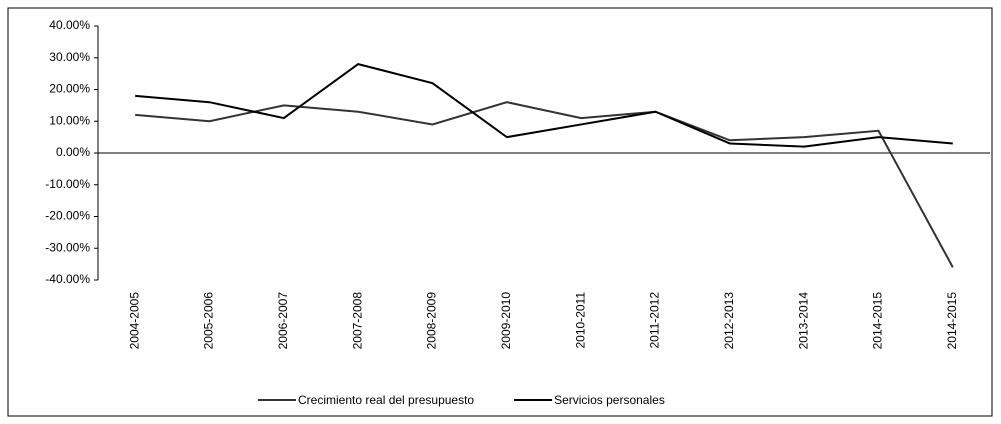 The height and width of the screenshot is (424, 1001). Describe the element at coordinates (432, 321) in the screenshot. I see `x-tick-label: 2008-2009` at that location.